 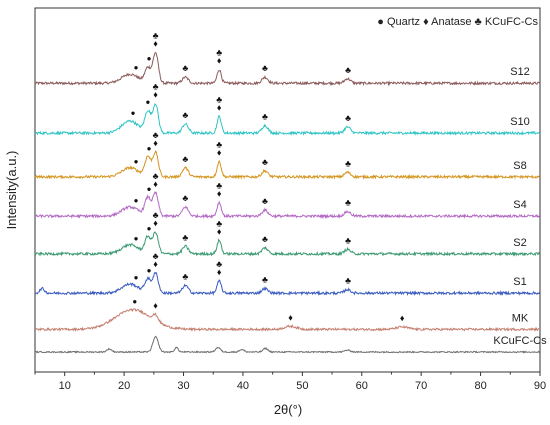 I want to click on phase-marker-s8-3-0: ♣, so click(x=185, y=159).